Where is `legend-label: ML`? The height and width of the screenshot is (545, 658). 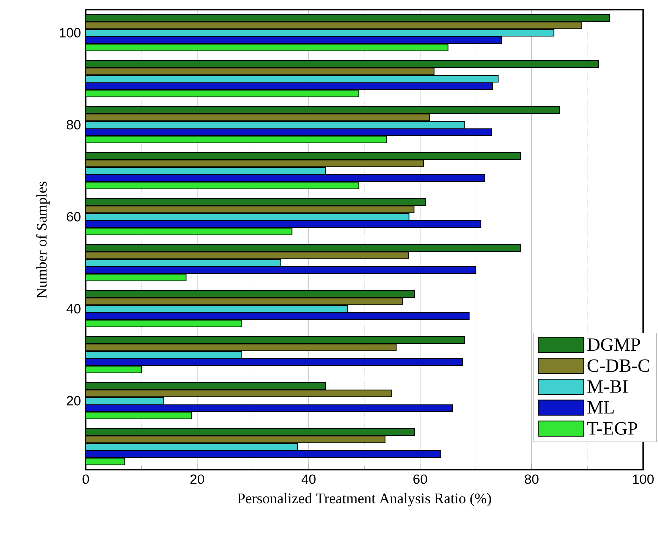
legend-label: ML is located at coordinates (601, 408).